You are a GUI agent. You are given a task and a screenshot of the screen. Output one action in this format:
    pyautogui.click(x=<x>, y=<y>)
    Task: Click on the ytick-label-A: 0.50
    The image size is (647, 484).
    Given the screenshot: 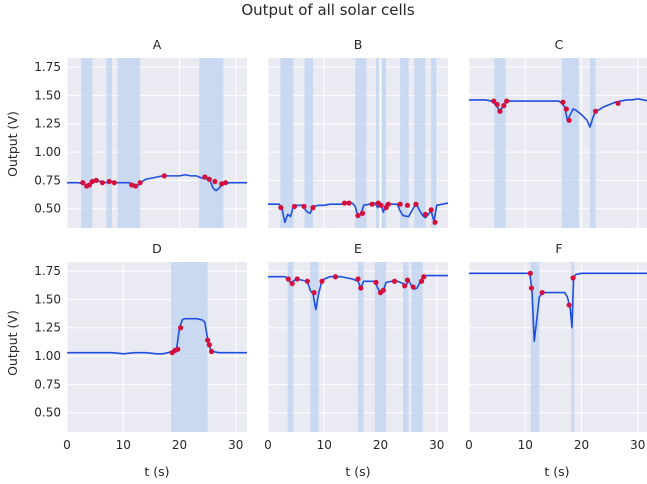 What is the action you would take?
    pyautogui.click(x=47, y=209)
    